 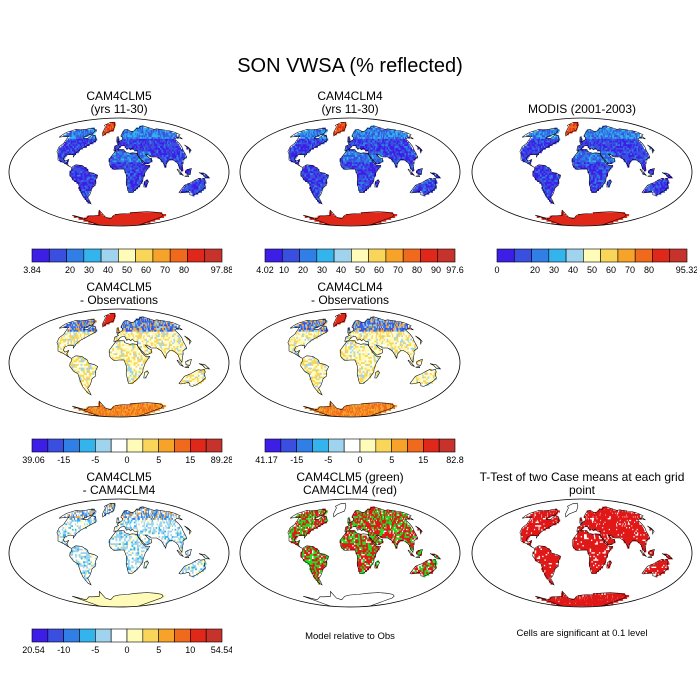 I want to click on panel-cam4clm4-minus-obs: CAM4CLM4- Observations, so click(x=350, y=349).